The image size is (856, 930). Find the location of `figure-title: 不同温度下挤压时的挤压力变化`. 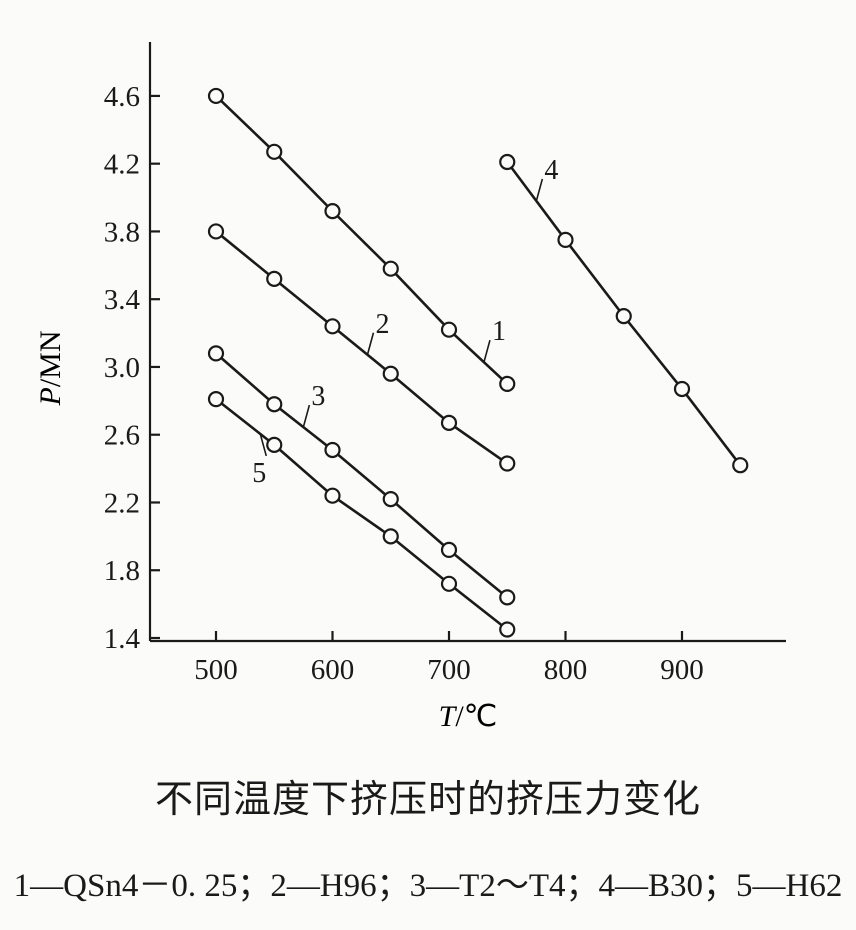

figure-title: 不同温度下挤压时的挤压力变化 is located at coordinates (427, 799).